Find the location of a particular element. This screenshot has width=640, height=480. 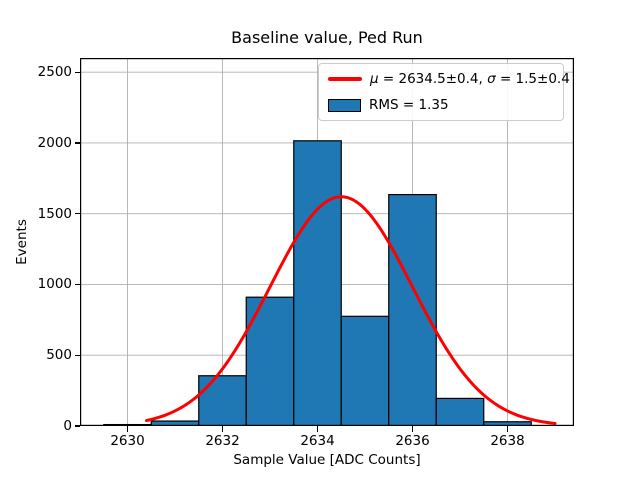

y-tick-label: 0 is located at coordinates (67, 426).